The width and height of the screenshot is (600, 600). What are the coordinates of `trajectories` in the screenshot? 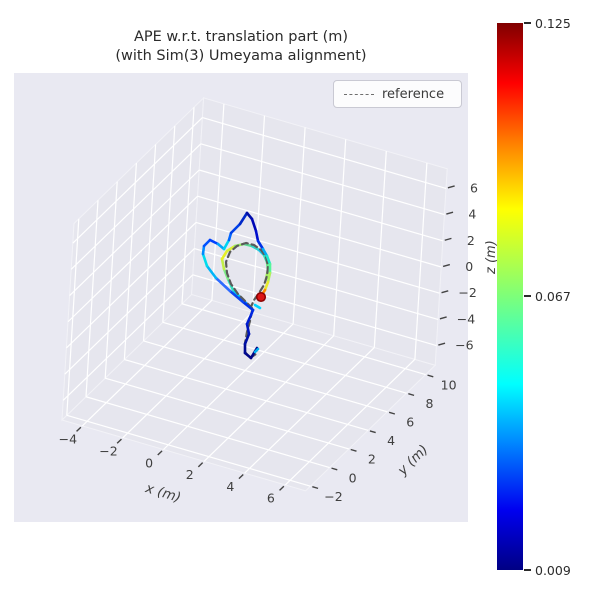 It's located at (236, 285).